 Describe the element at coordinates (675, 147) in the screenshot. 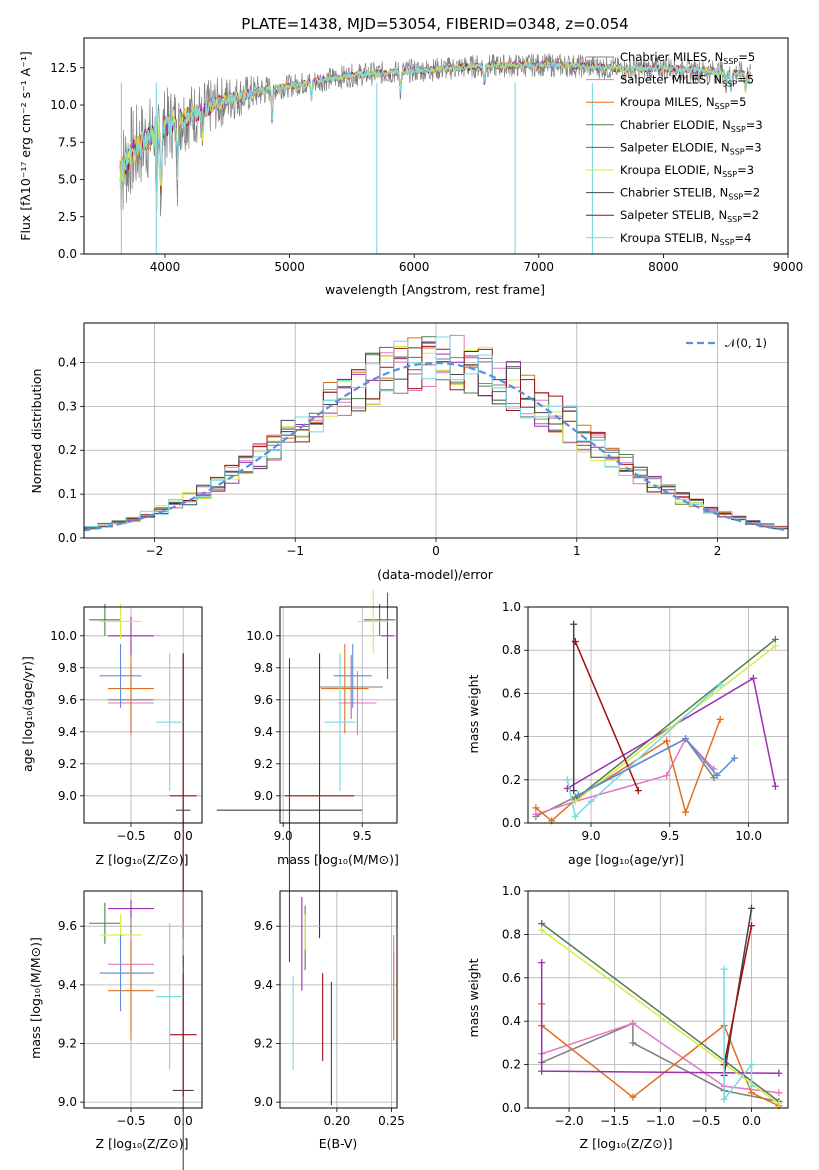

I see `legend-name: Salpeter ELODIE, N` at that location.